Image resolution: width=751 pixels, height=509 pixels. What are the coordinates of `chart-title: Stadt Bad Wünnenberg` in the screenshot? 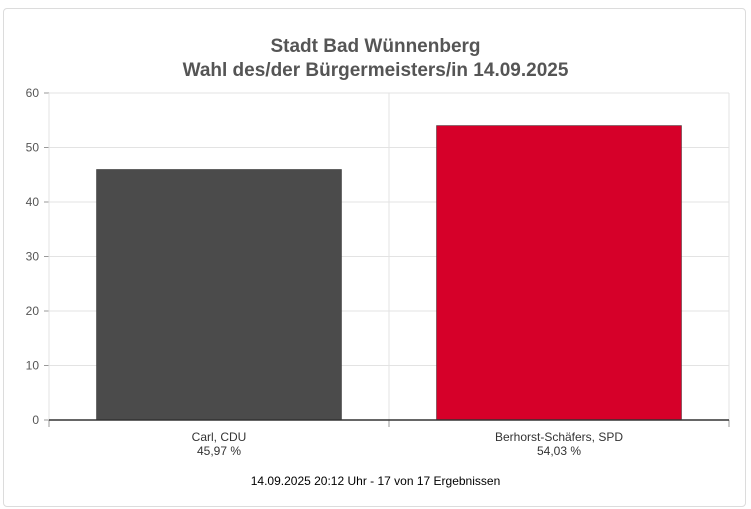 It's located at (375, 46).